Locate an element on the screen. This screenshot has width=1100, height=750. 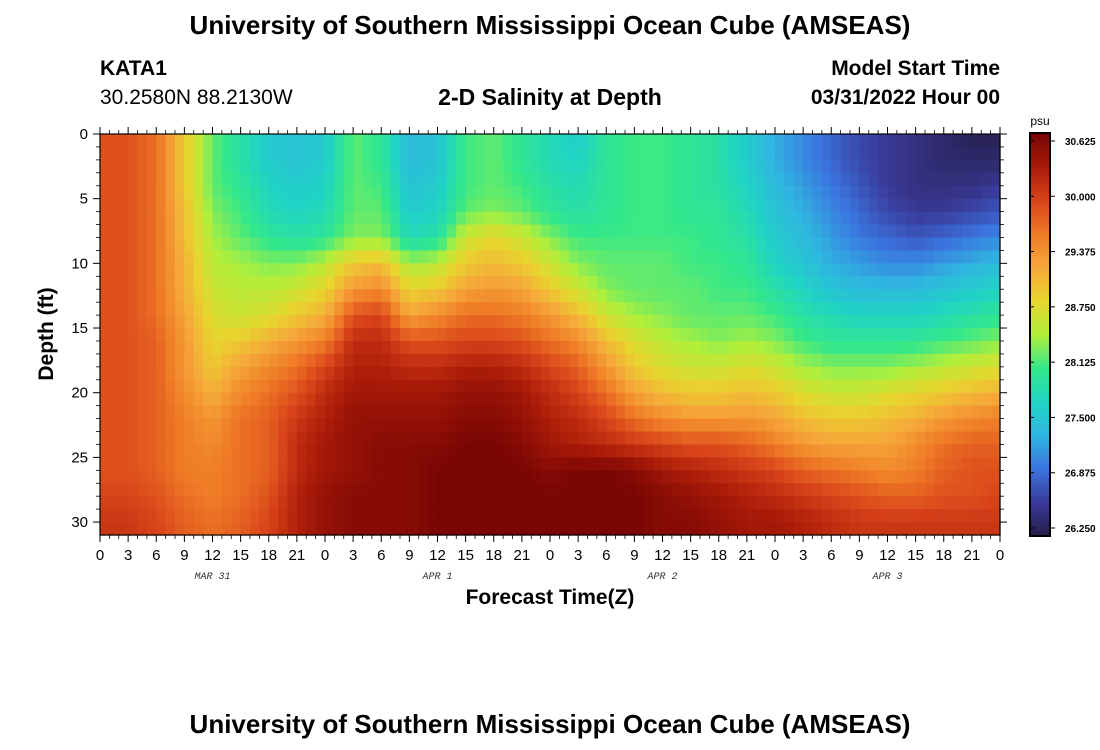
chart-subtitle: 2-D Salinity at Depth is located at coordinates (550, 97).